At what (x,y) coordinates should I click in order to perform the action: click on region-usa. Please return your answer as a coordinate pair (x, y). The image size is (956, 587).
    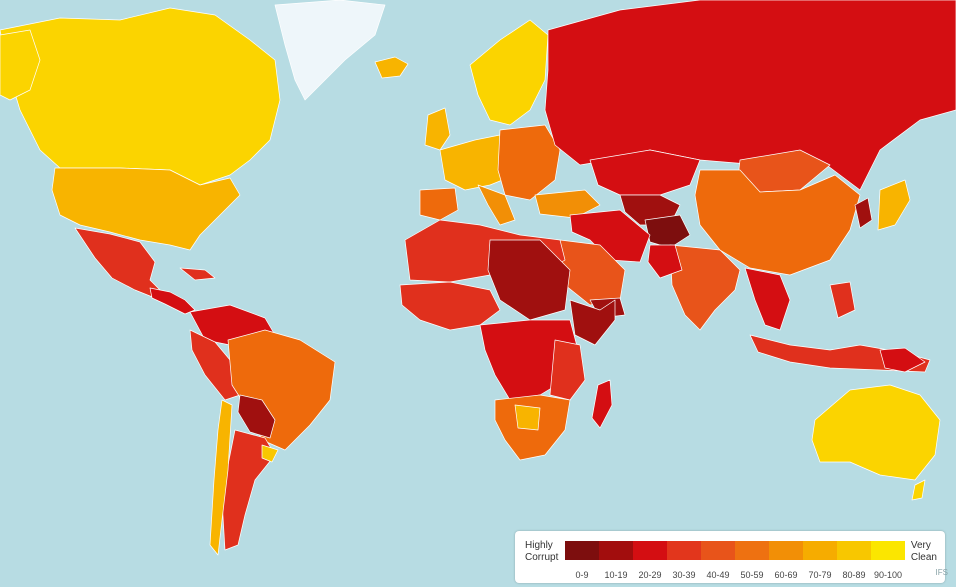
    Looking at the image, I should click on (146, 209).